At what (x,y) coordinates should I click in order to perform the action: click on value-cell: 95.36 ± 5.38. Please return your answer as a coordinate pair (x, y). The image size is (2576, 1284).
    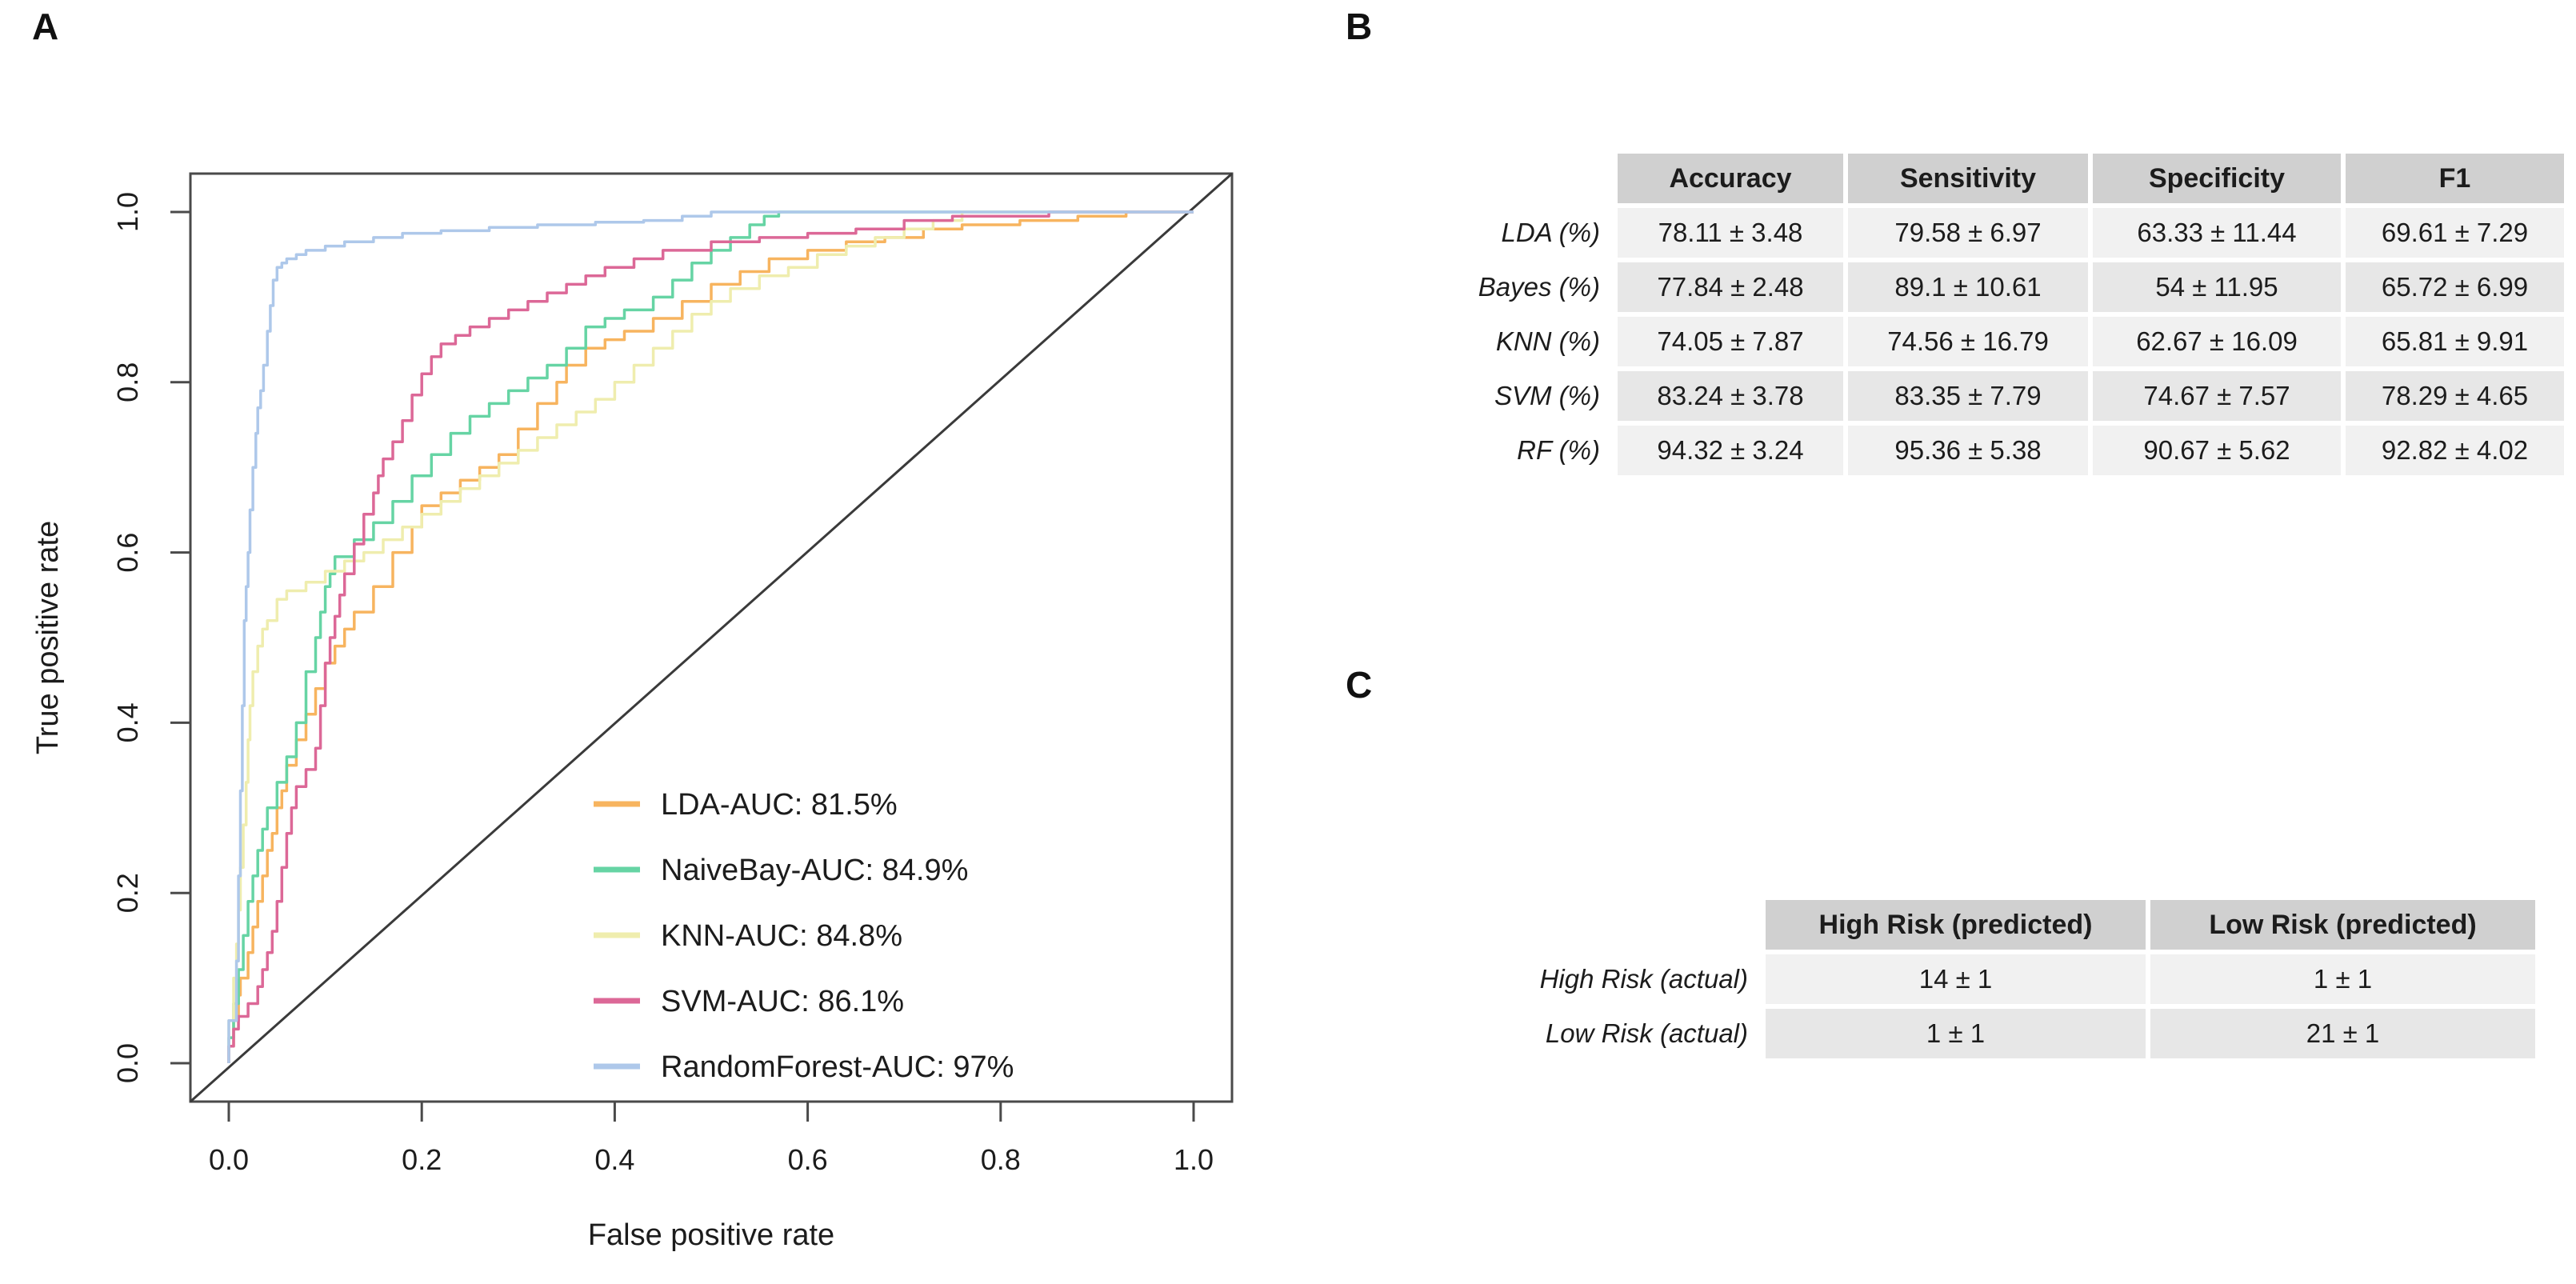
    Looking at the image, I should click on (1968, 450).